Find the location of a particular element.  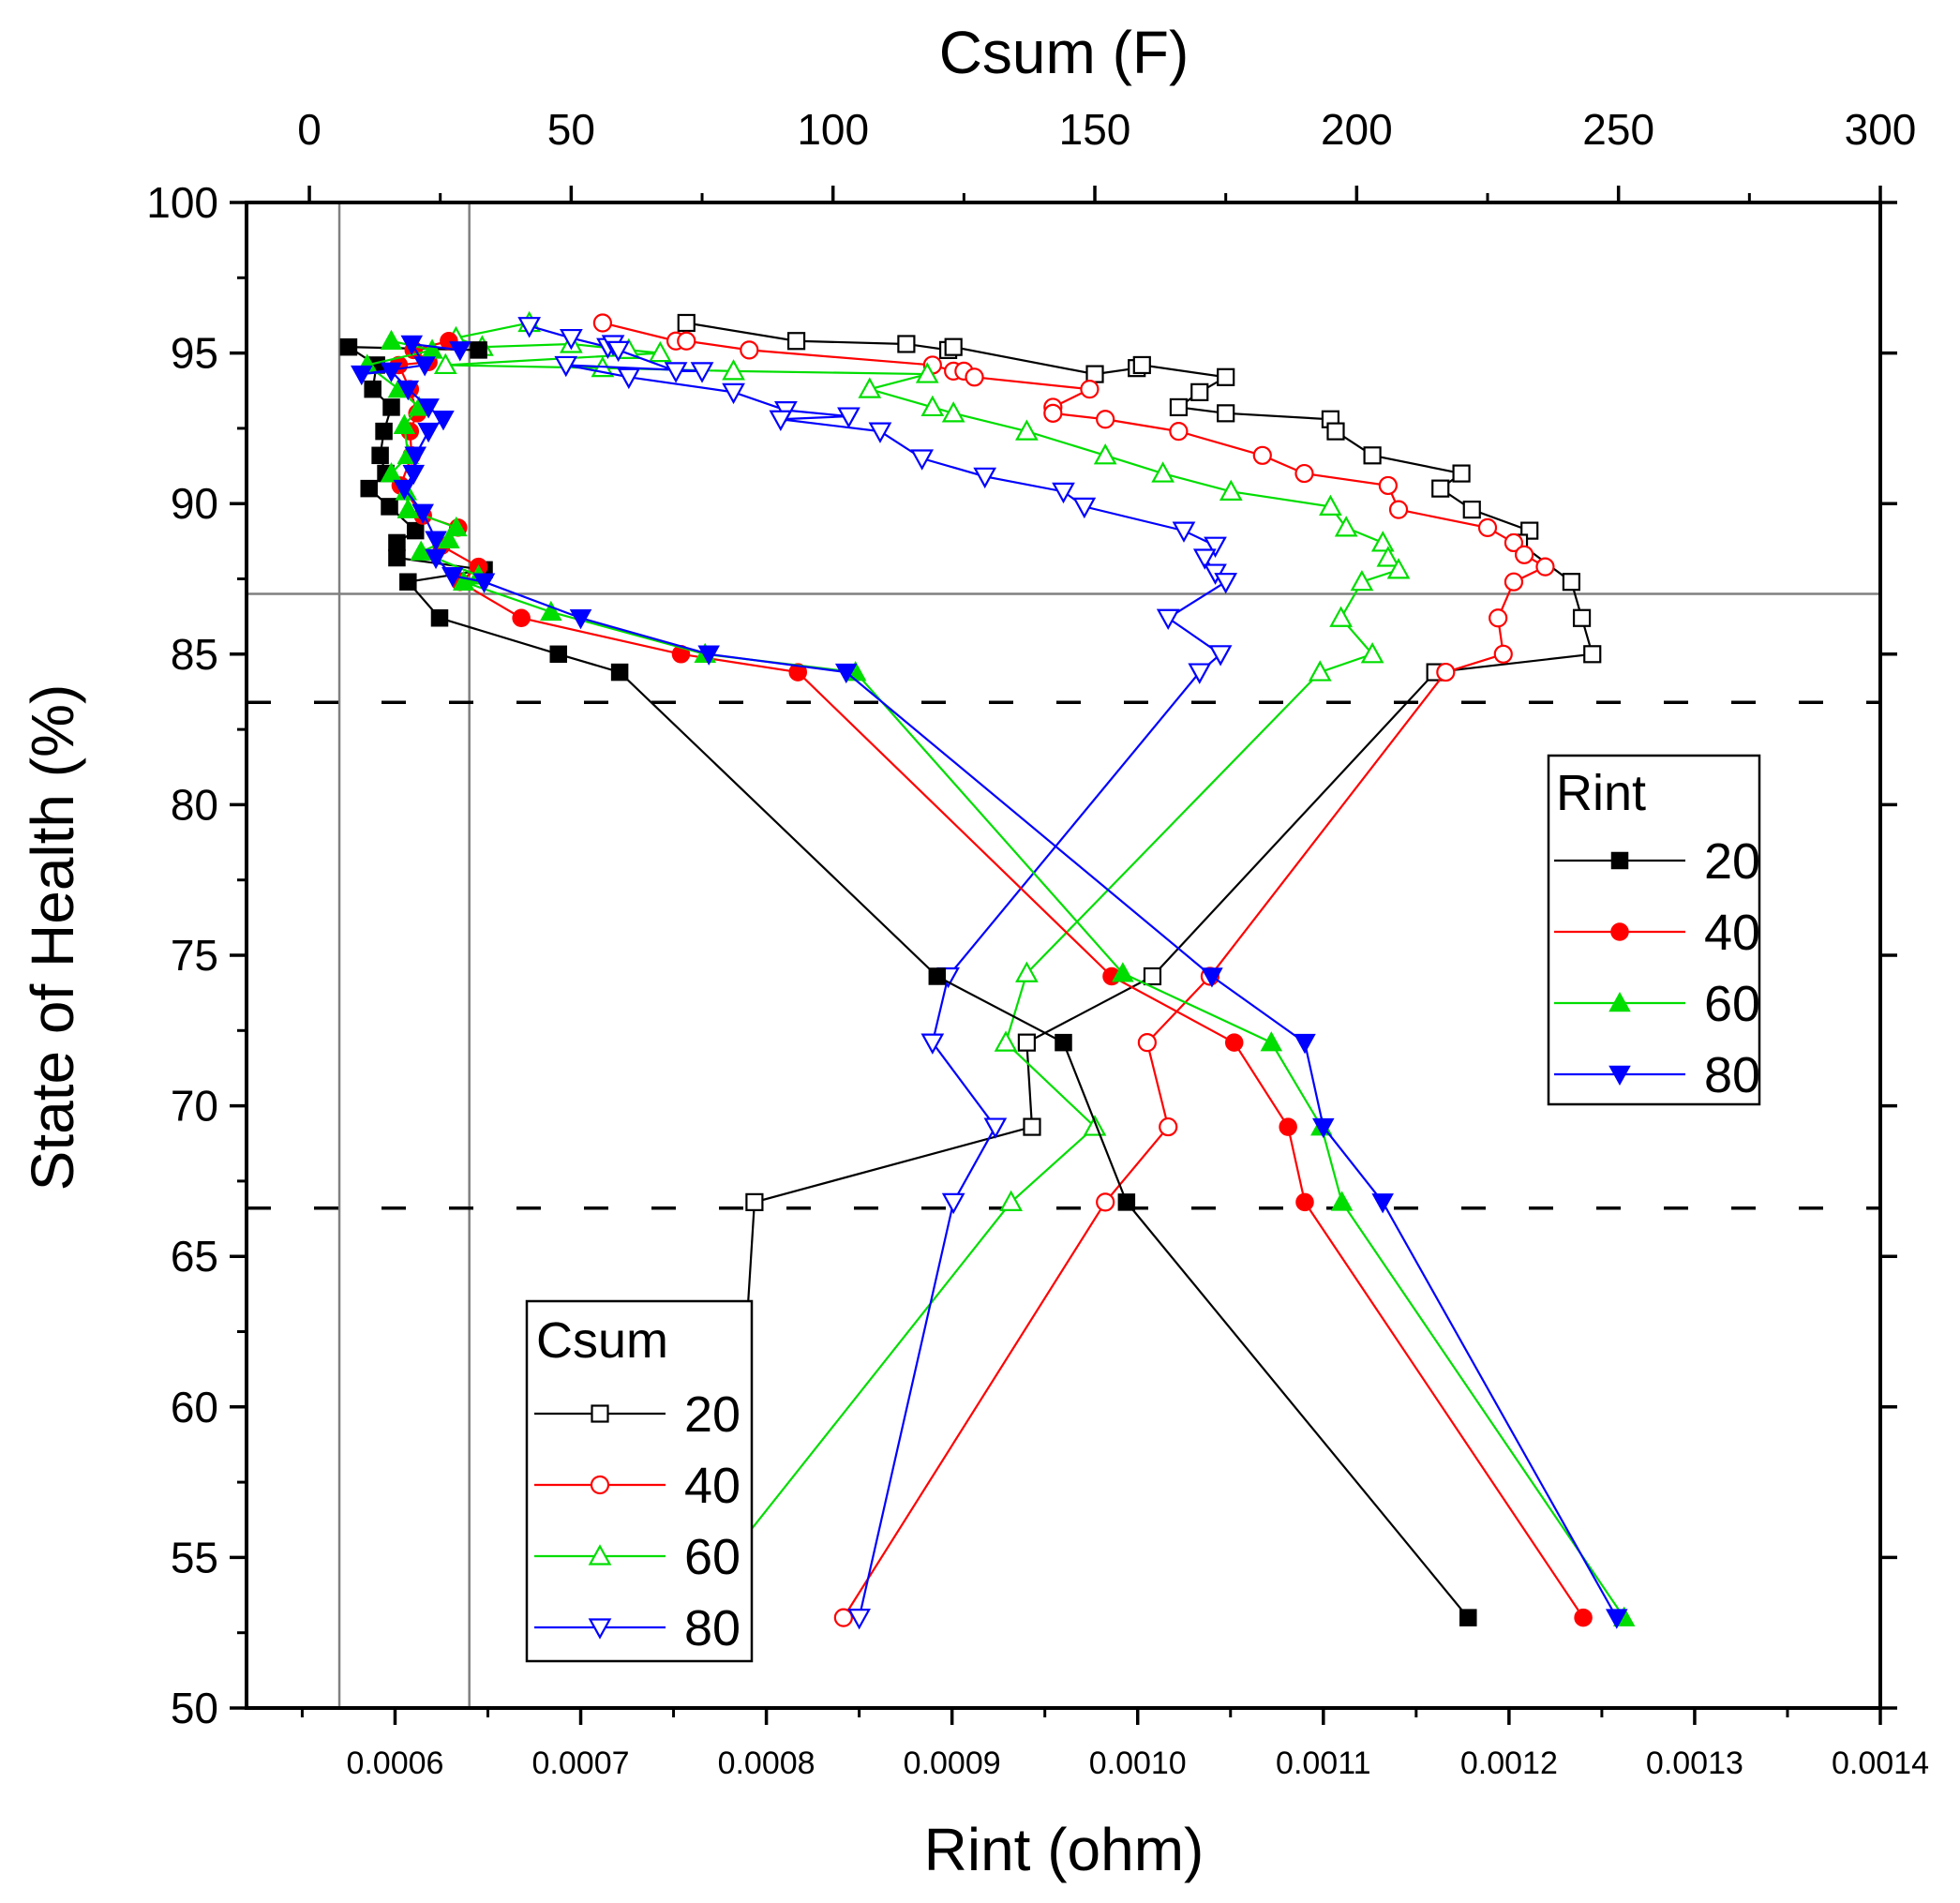

rint-legend-label-20: 20 is located at coordinates (1732, 861).